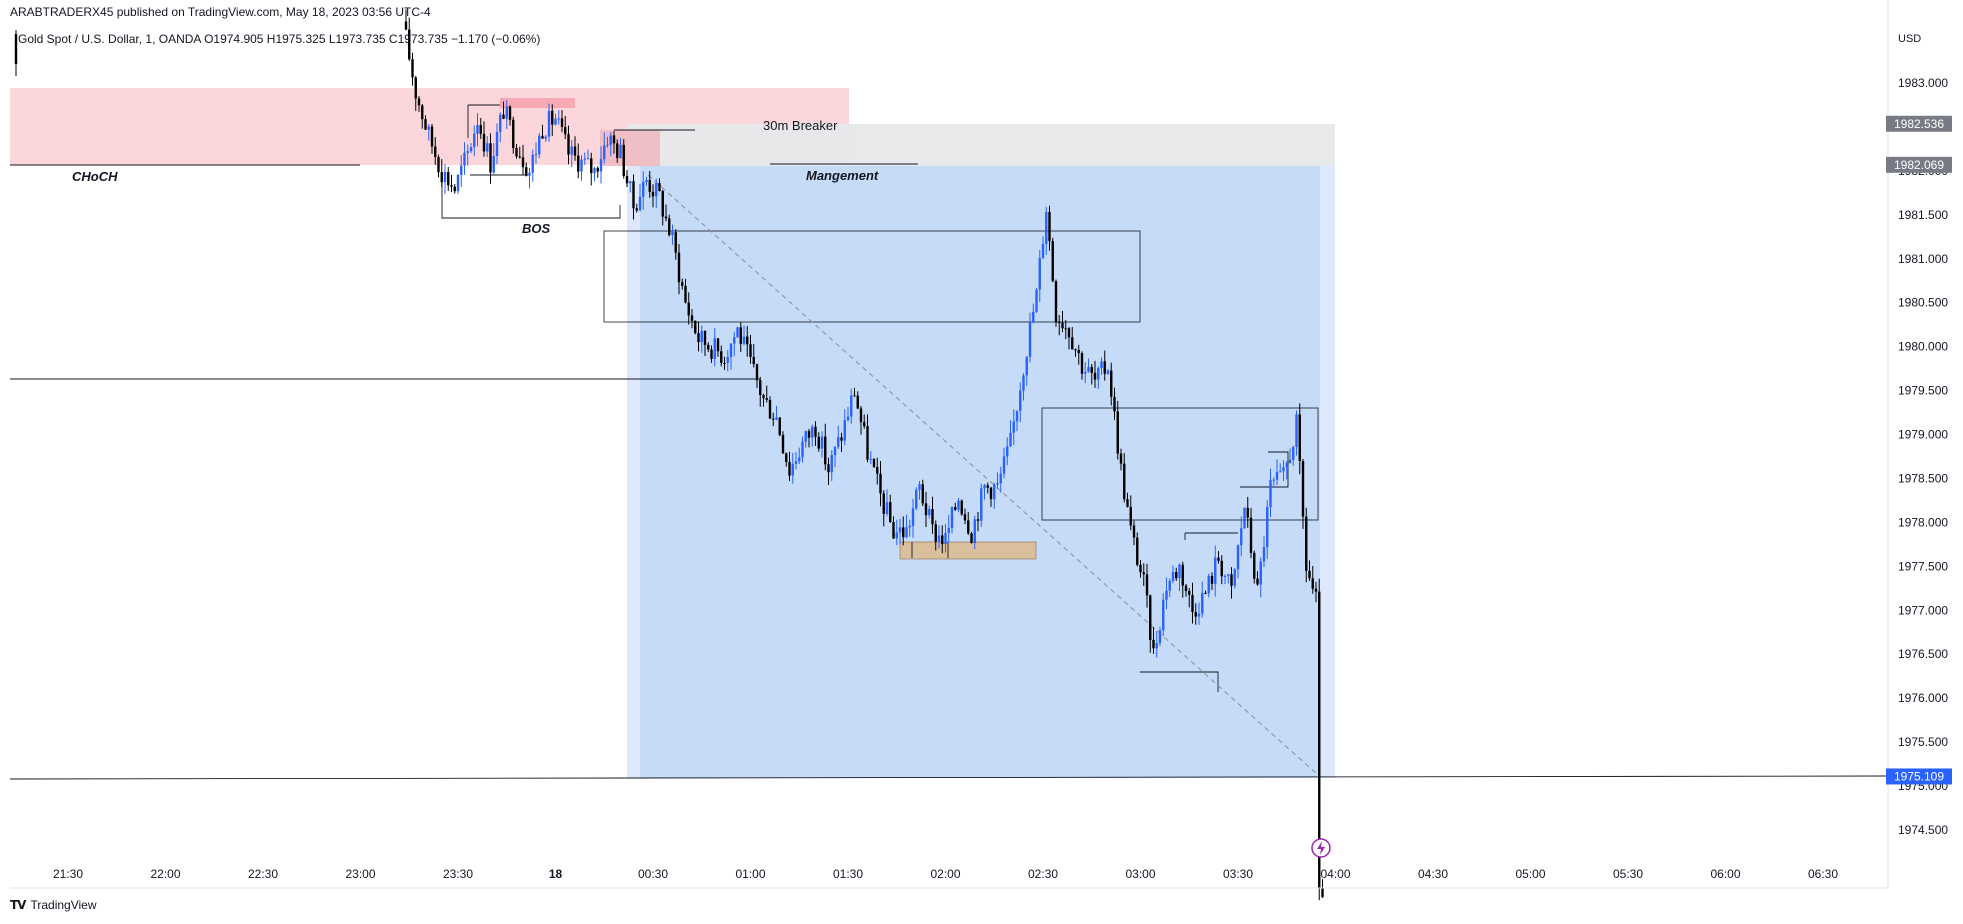 This screenshot has width=1963, height=924. What do you see at coordinates (800, 125) in the screenshot?
I see `breaker-label: 30m Breaker` at bounding box center [800, 125].